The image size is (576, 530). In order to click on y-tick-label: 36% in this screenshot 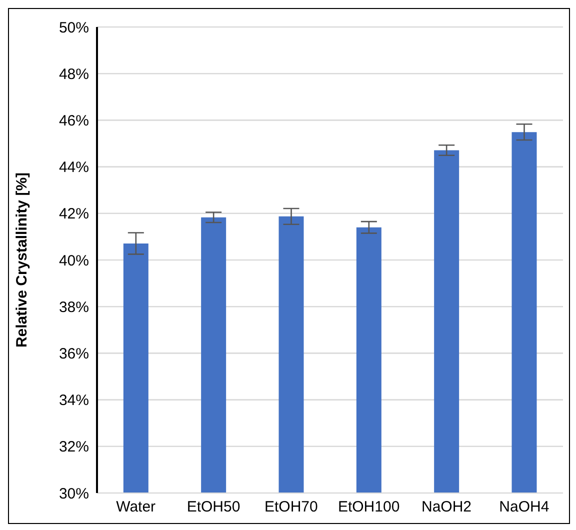, I will do `click(73, 354)`.